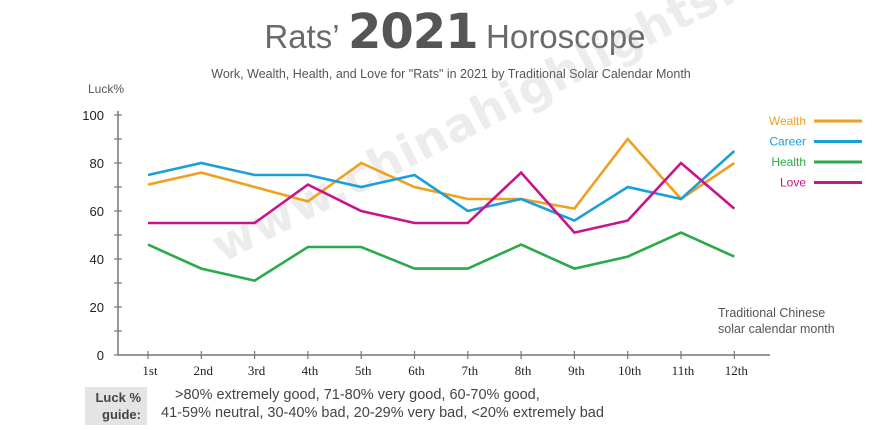  I want to click on x-tick-label: 2nd, so click(204, 370).